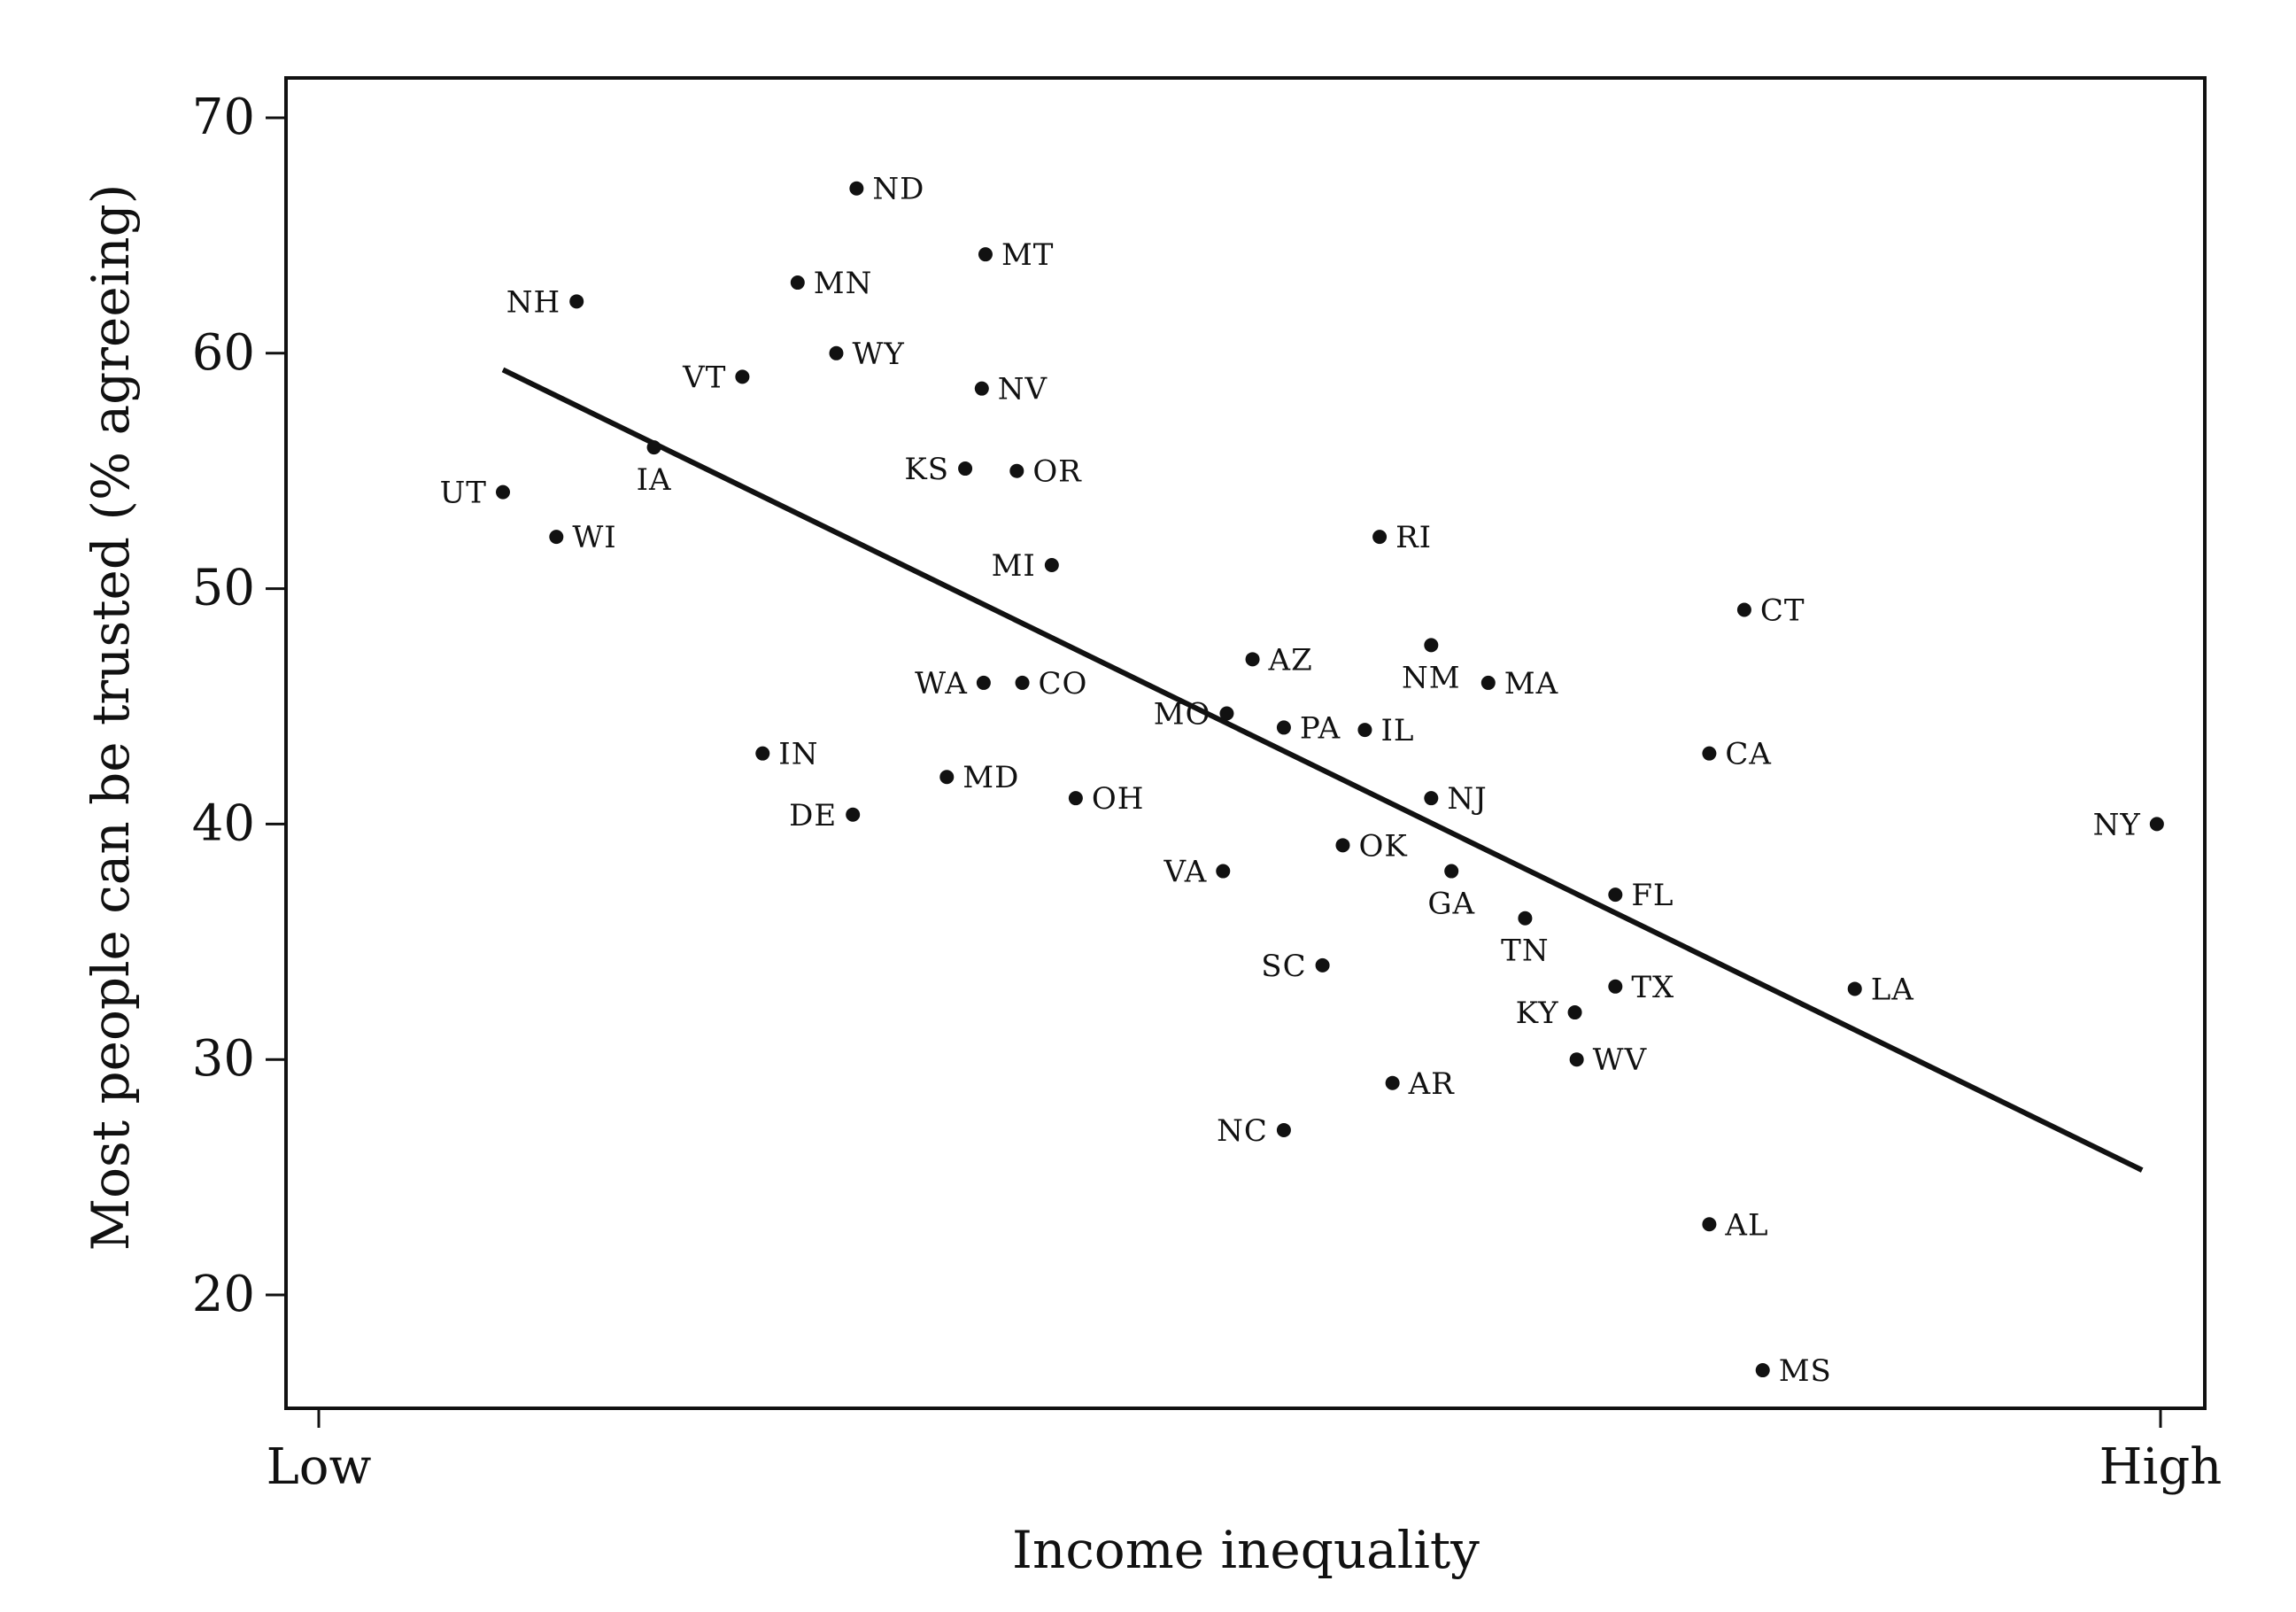 Image resolution: width=2296 pixels, height=1612 pixels. I want to click on data-point-wi, so click(556, 537).